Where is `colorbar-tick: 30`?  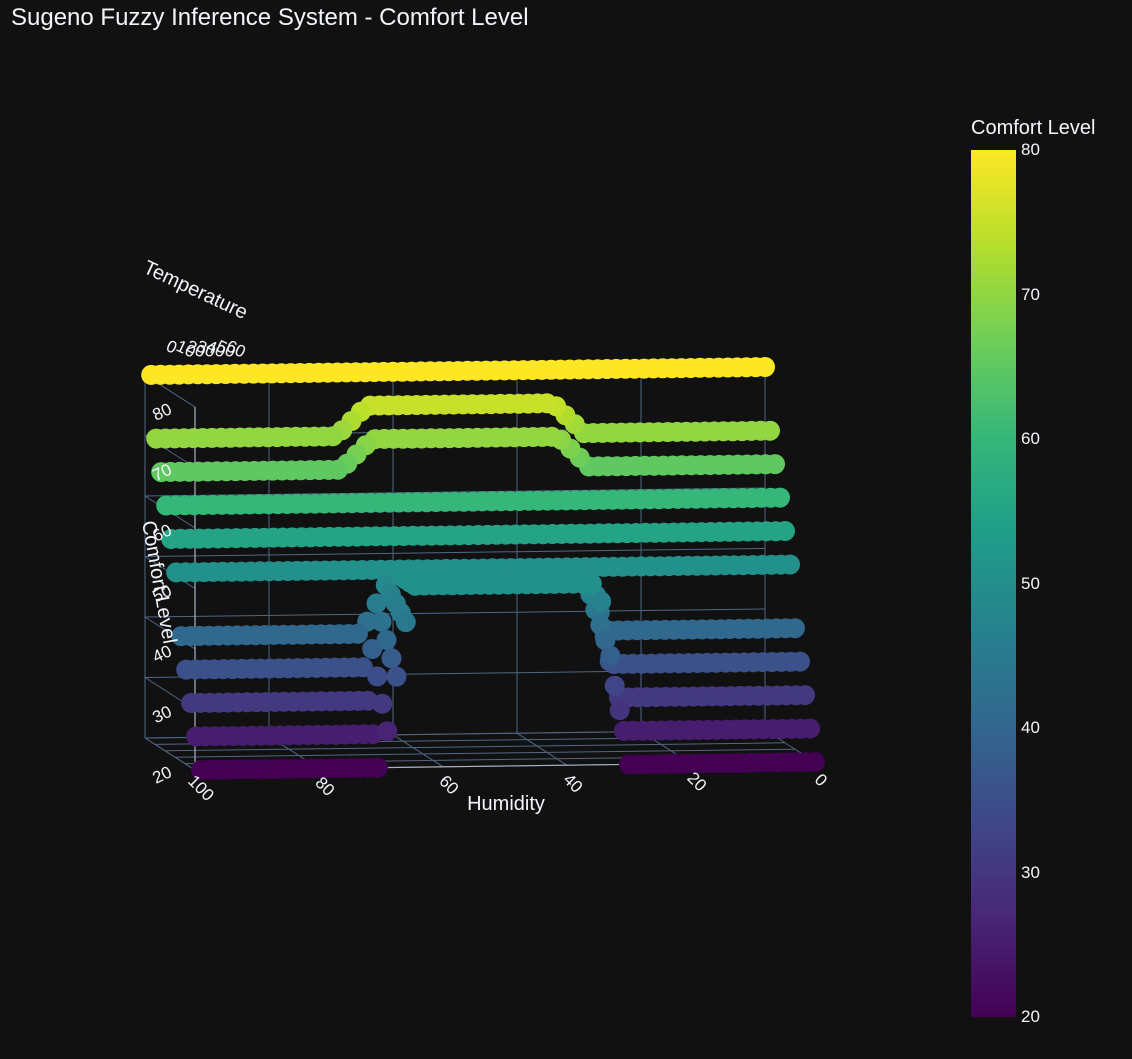
colorbar-tick: 30 is located at coordinates (1030, 872).